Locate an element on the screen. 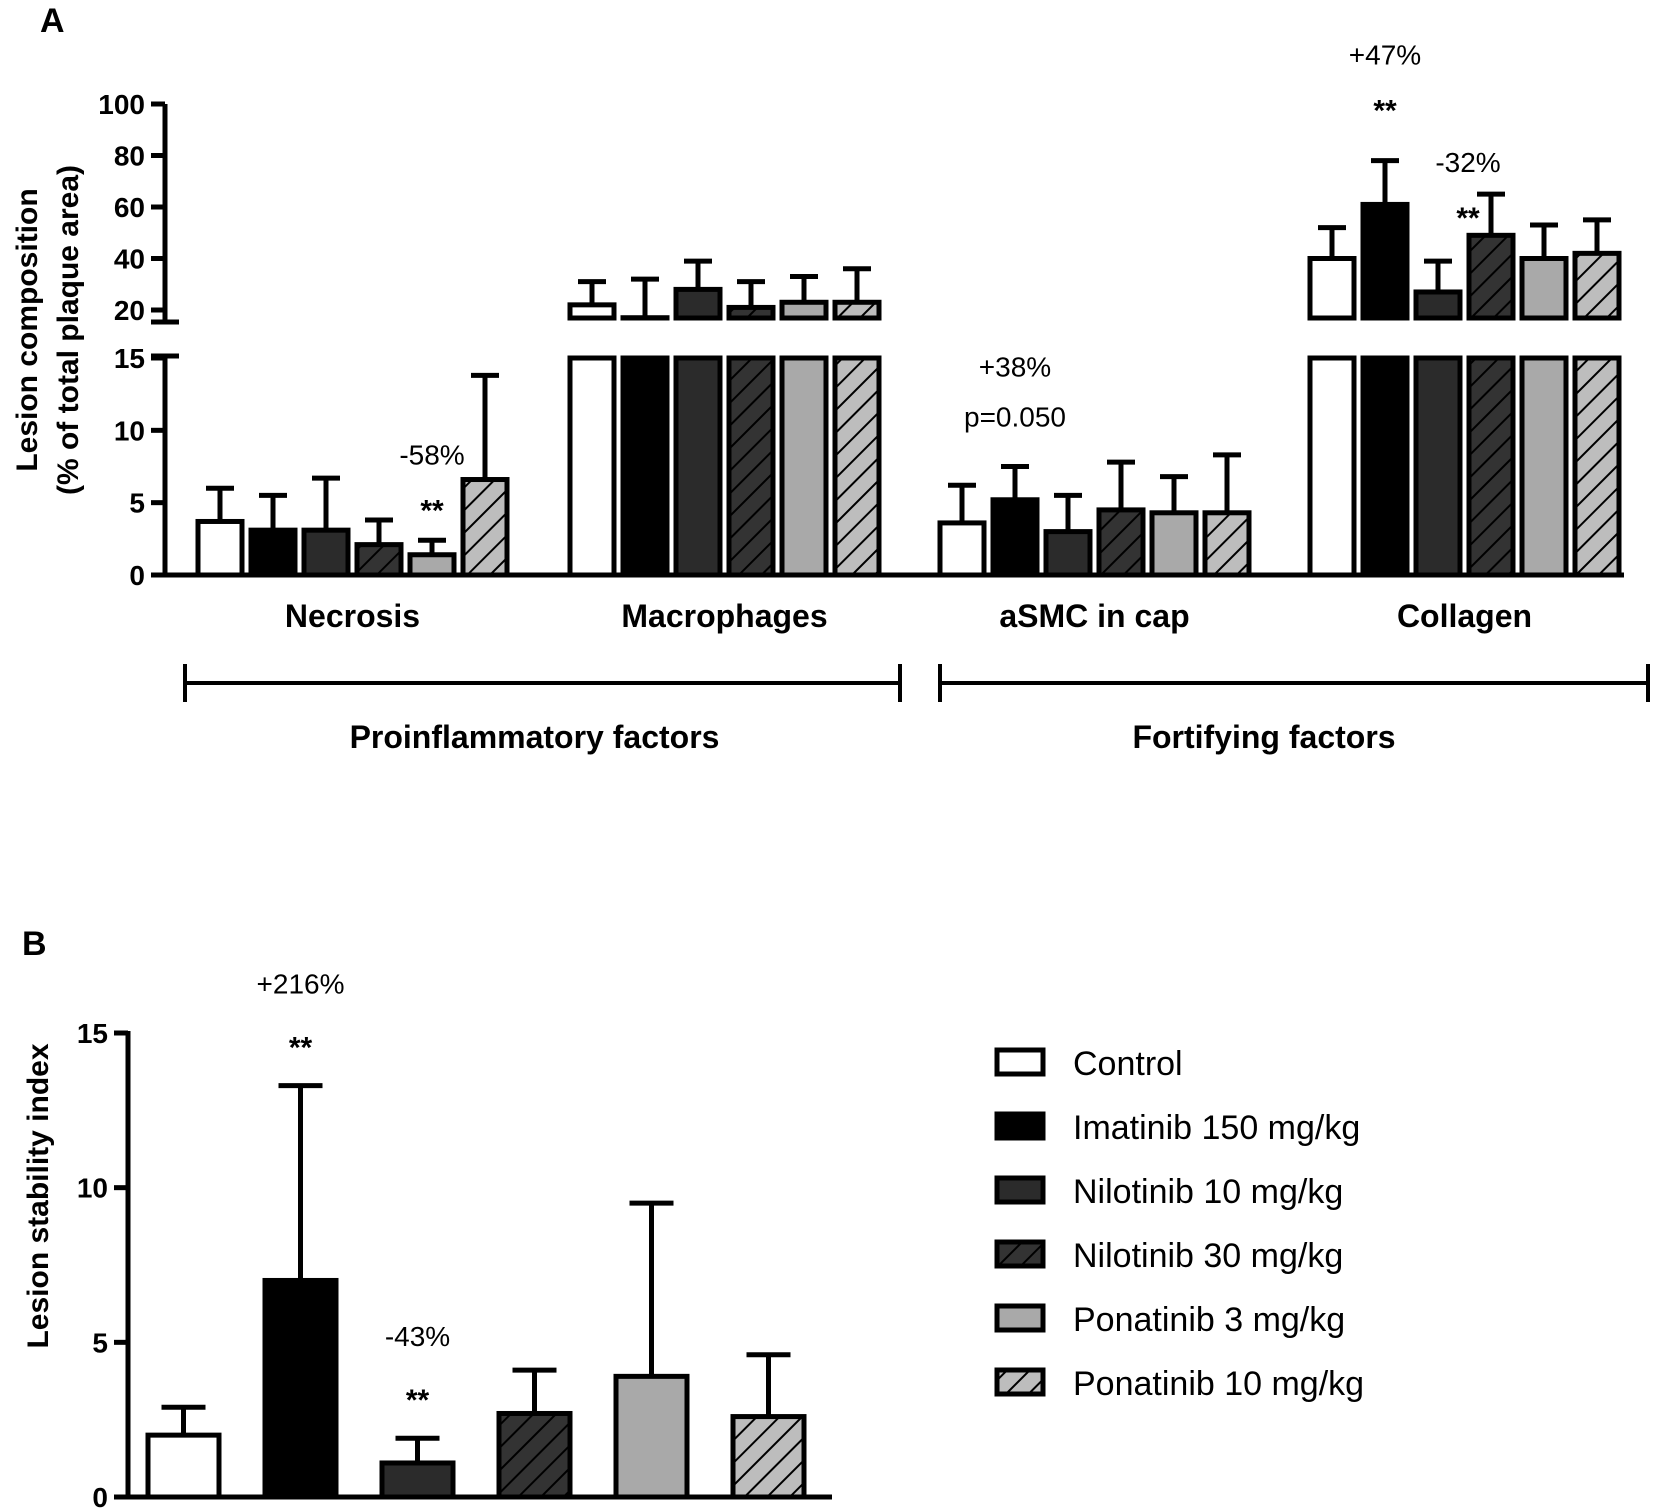 The width and height of the screenshot is (1654, 1511). panel-a-err-collagen-imatinib-150-mg-kg is located at coordinates (1385, 181).